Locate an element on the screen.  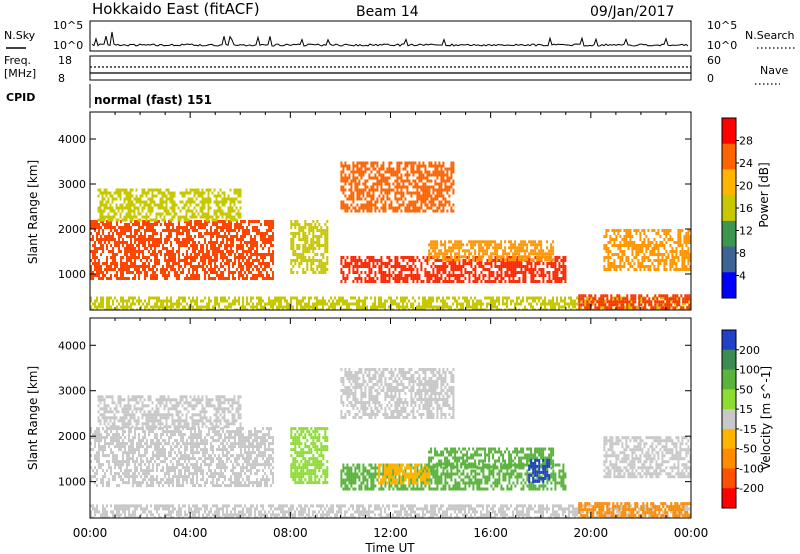
date-label: 09/Jan/2017 is located at coordinates (632, 12).